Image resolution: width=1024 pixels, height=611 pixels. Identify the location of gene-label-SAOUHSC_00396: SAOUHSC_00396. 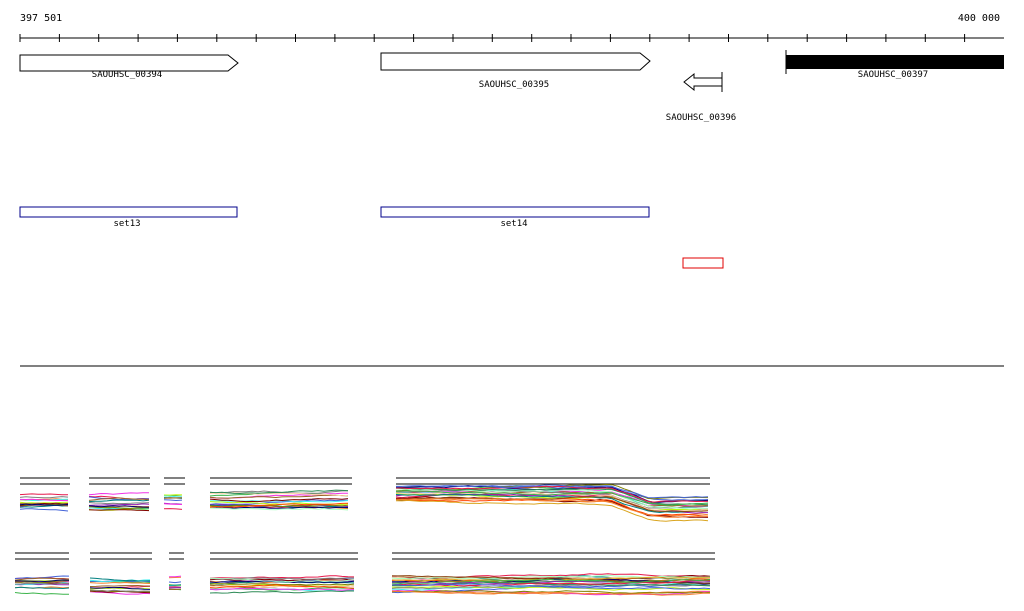
(701, 118).